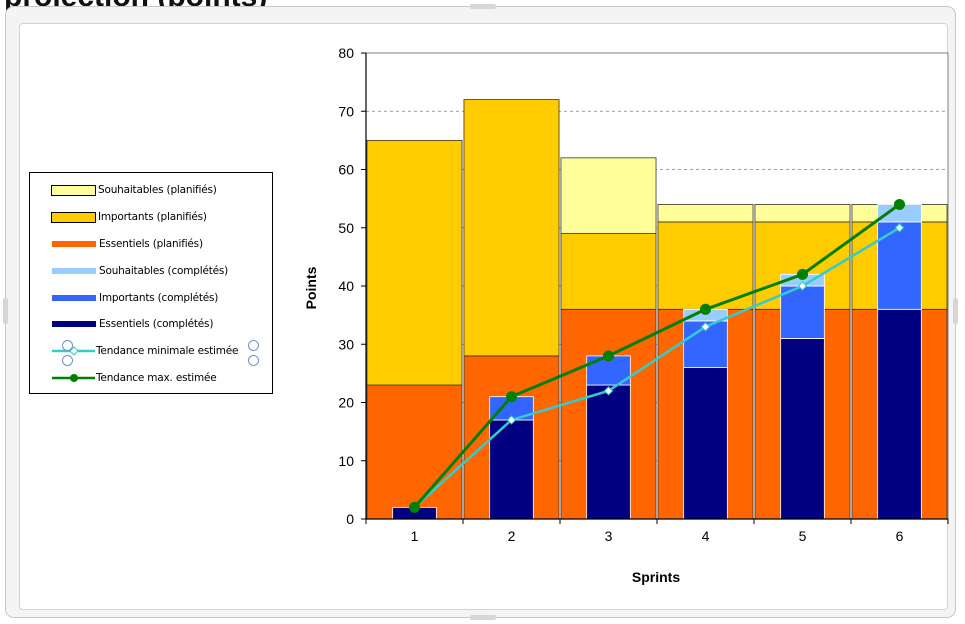 This screenshot has width=965, height=624. I want to click on resize-handle-bottom, so click(483, 617).